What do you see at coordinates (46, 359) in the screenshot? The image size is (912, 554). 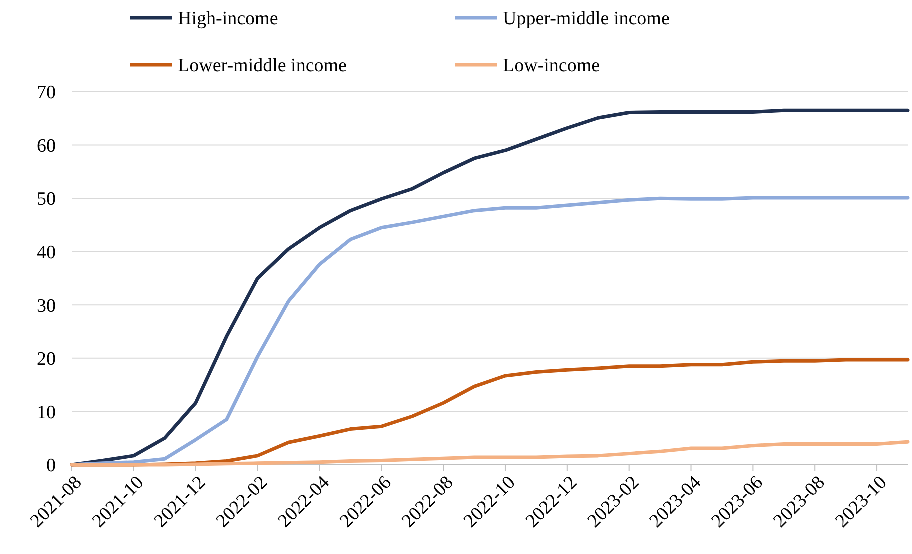 I see `y-tick-label: 20` at bounding box center [46, 359].